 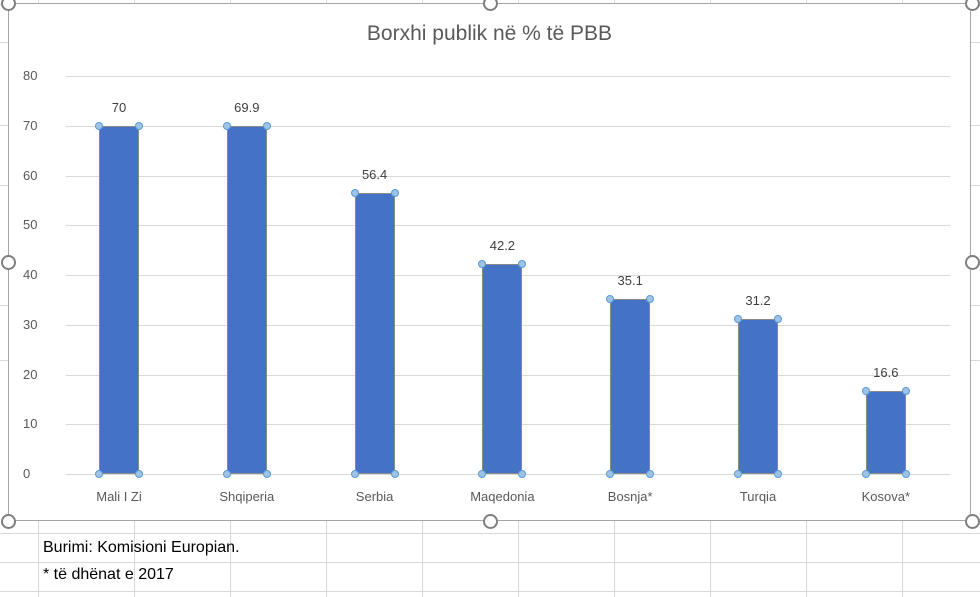 I want to click on y-axis-tick-label: 40, so click(x=30, y=274).